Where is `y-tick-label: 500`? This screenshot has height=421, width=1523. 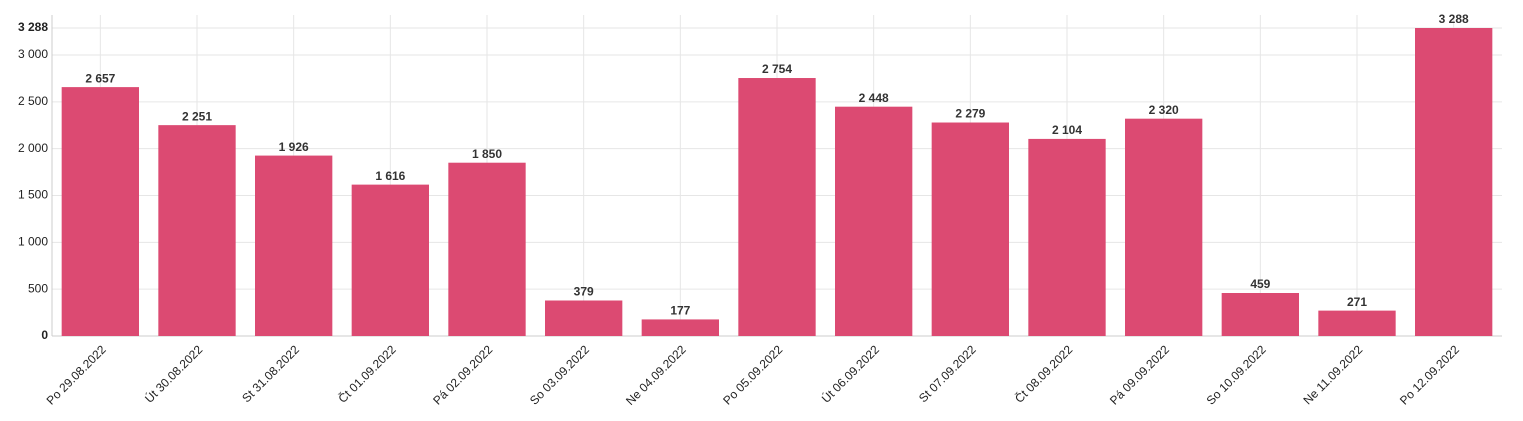 y-tick-label: 500 is located at coordinates (38, 288).